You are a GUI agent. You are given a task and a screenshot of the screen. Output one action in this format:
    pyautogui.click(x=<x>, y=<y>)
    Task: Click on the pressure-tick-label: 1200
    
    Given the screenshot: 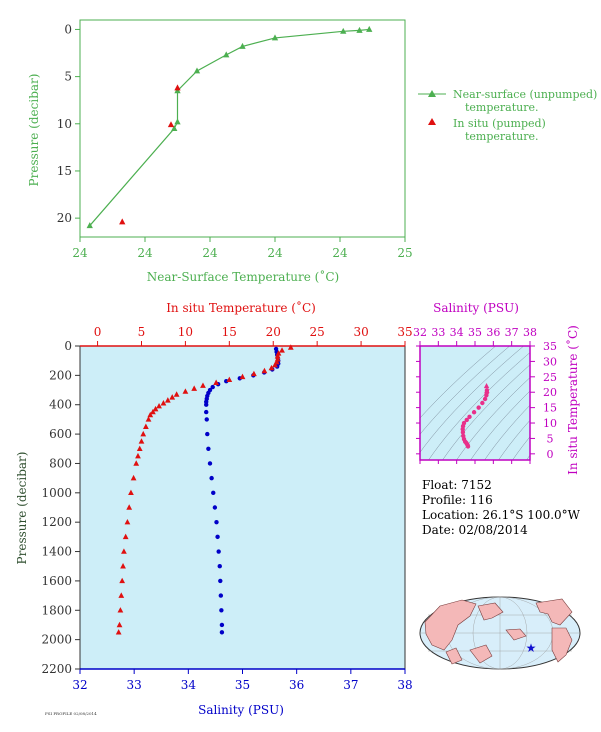 What is the action you would take?
    pyautogui.click(x=56, y=522)
    